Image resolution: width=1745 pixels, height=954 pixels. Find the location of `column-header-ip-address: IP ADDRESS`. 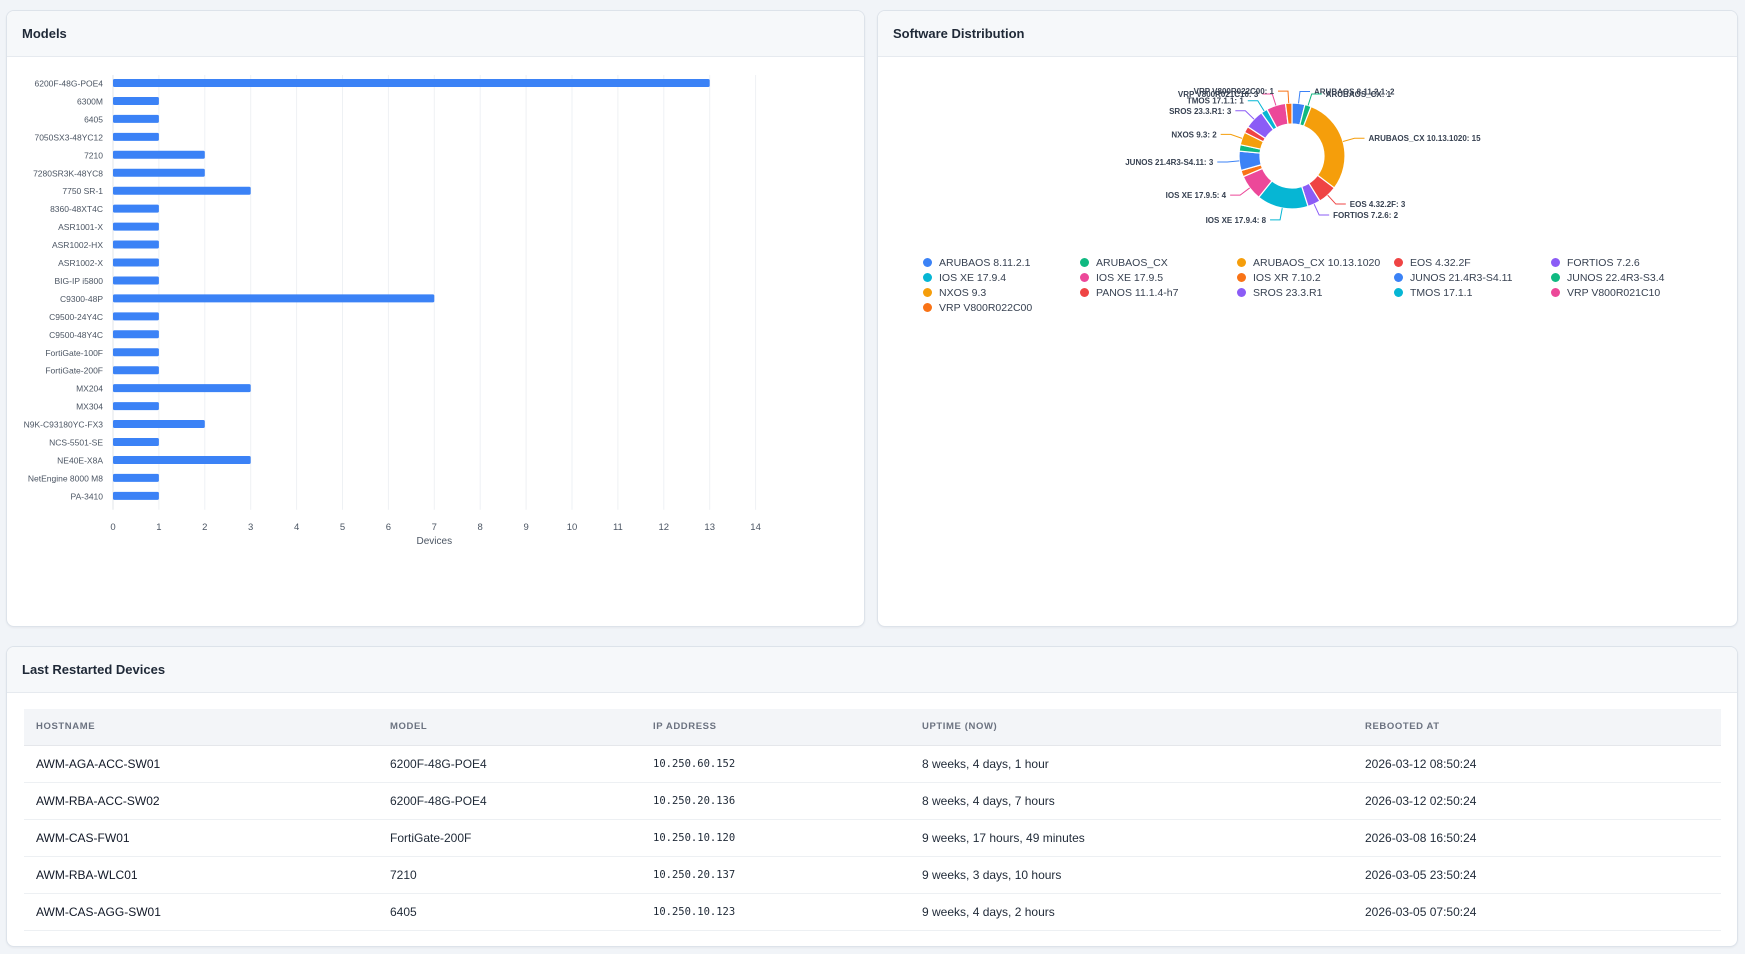

column-header-ip-address: IP ADDRESS is located at coordinates (775, 727).